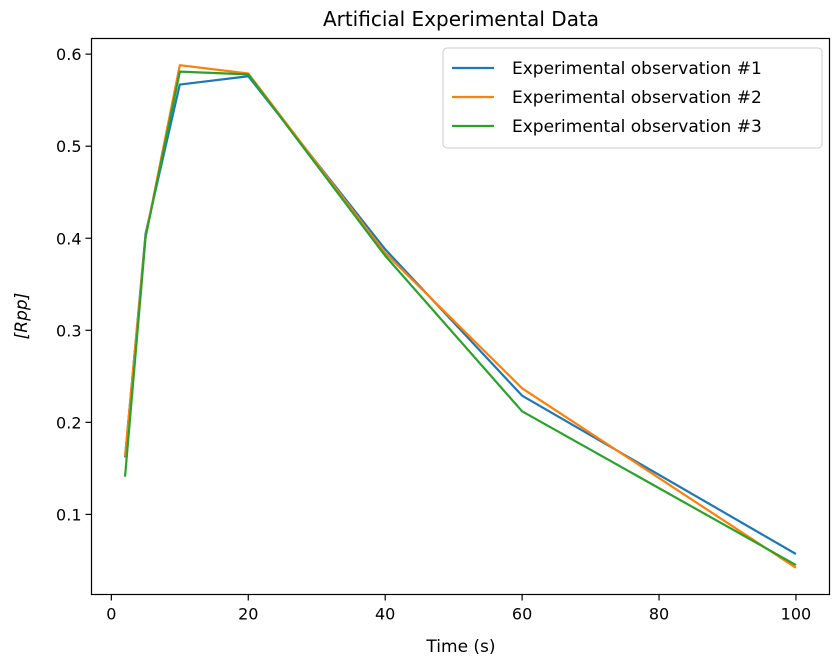  I want to click on x-tick-label: 40, so click(385, 614).